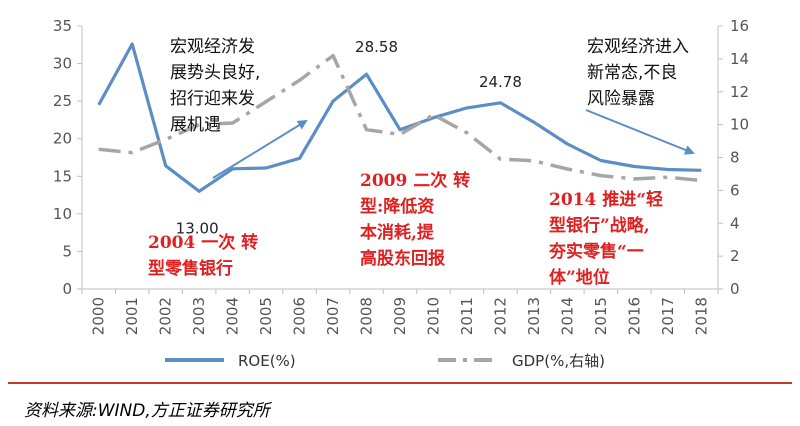 Image resolution: width=800 pixels, height=426 pixels. What do you see at coordinates (260, 149) in the screenshot?
I see `trend-arrow-up` at bounding box center [260, 149].